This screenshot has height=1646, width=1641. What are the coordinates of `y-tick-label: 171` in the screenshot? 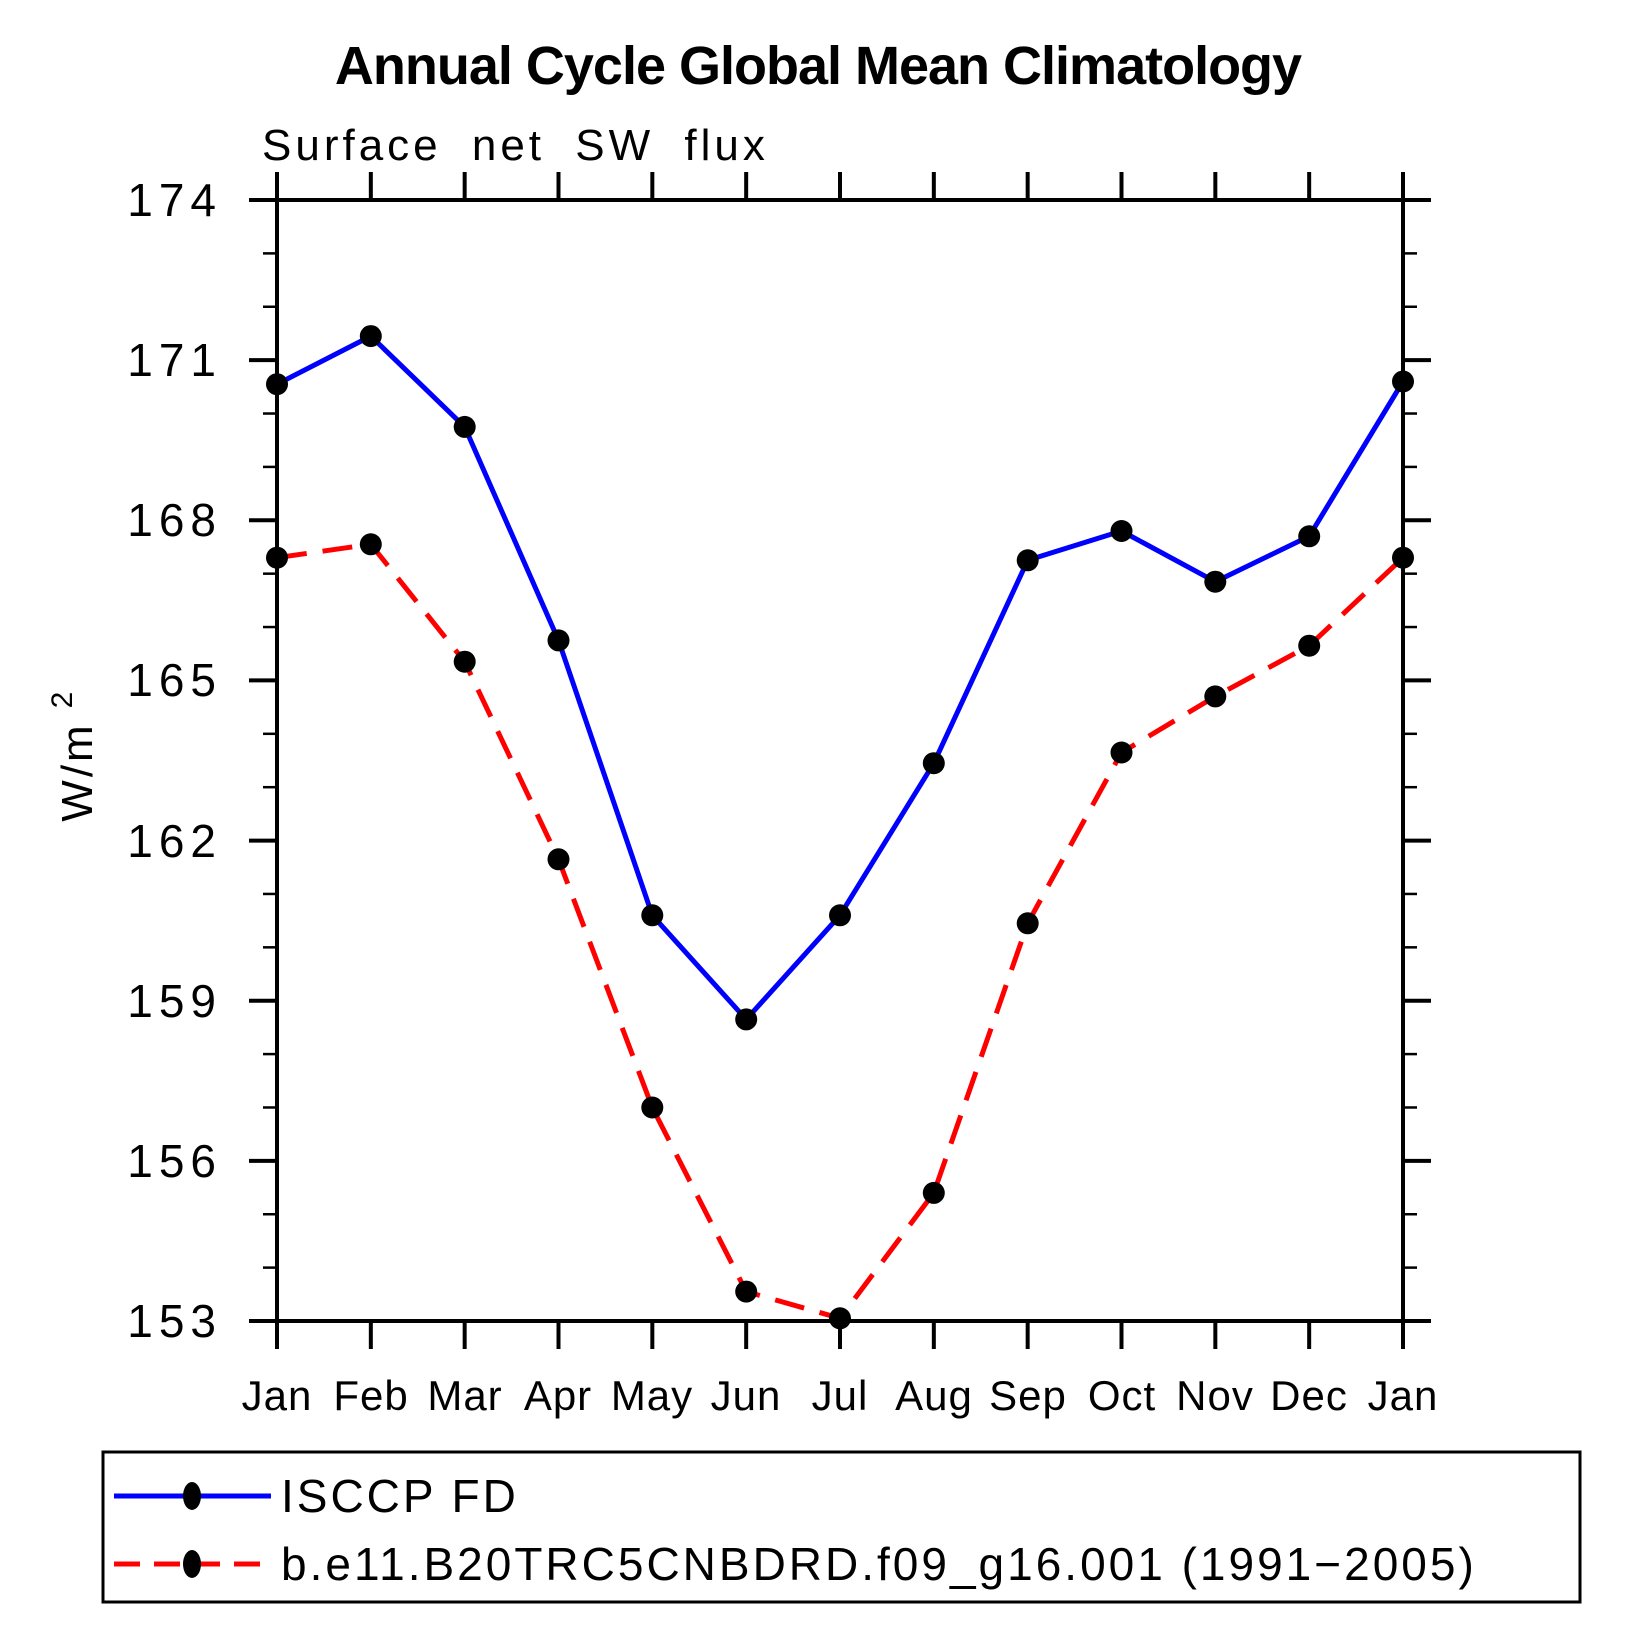 It's located at (174, 360).